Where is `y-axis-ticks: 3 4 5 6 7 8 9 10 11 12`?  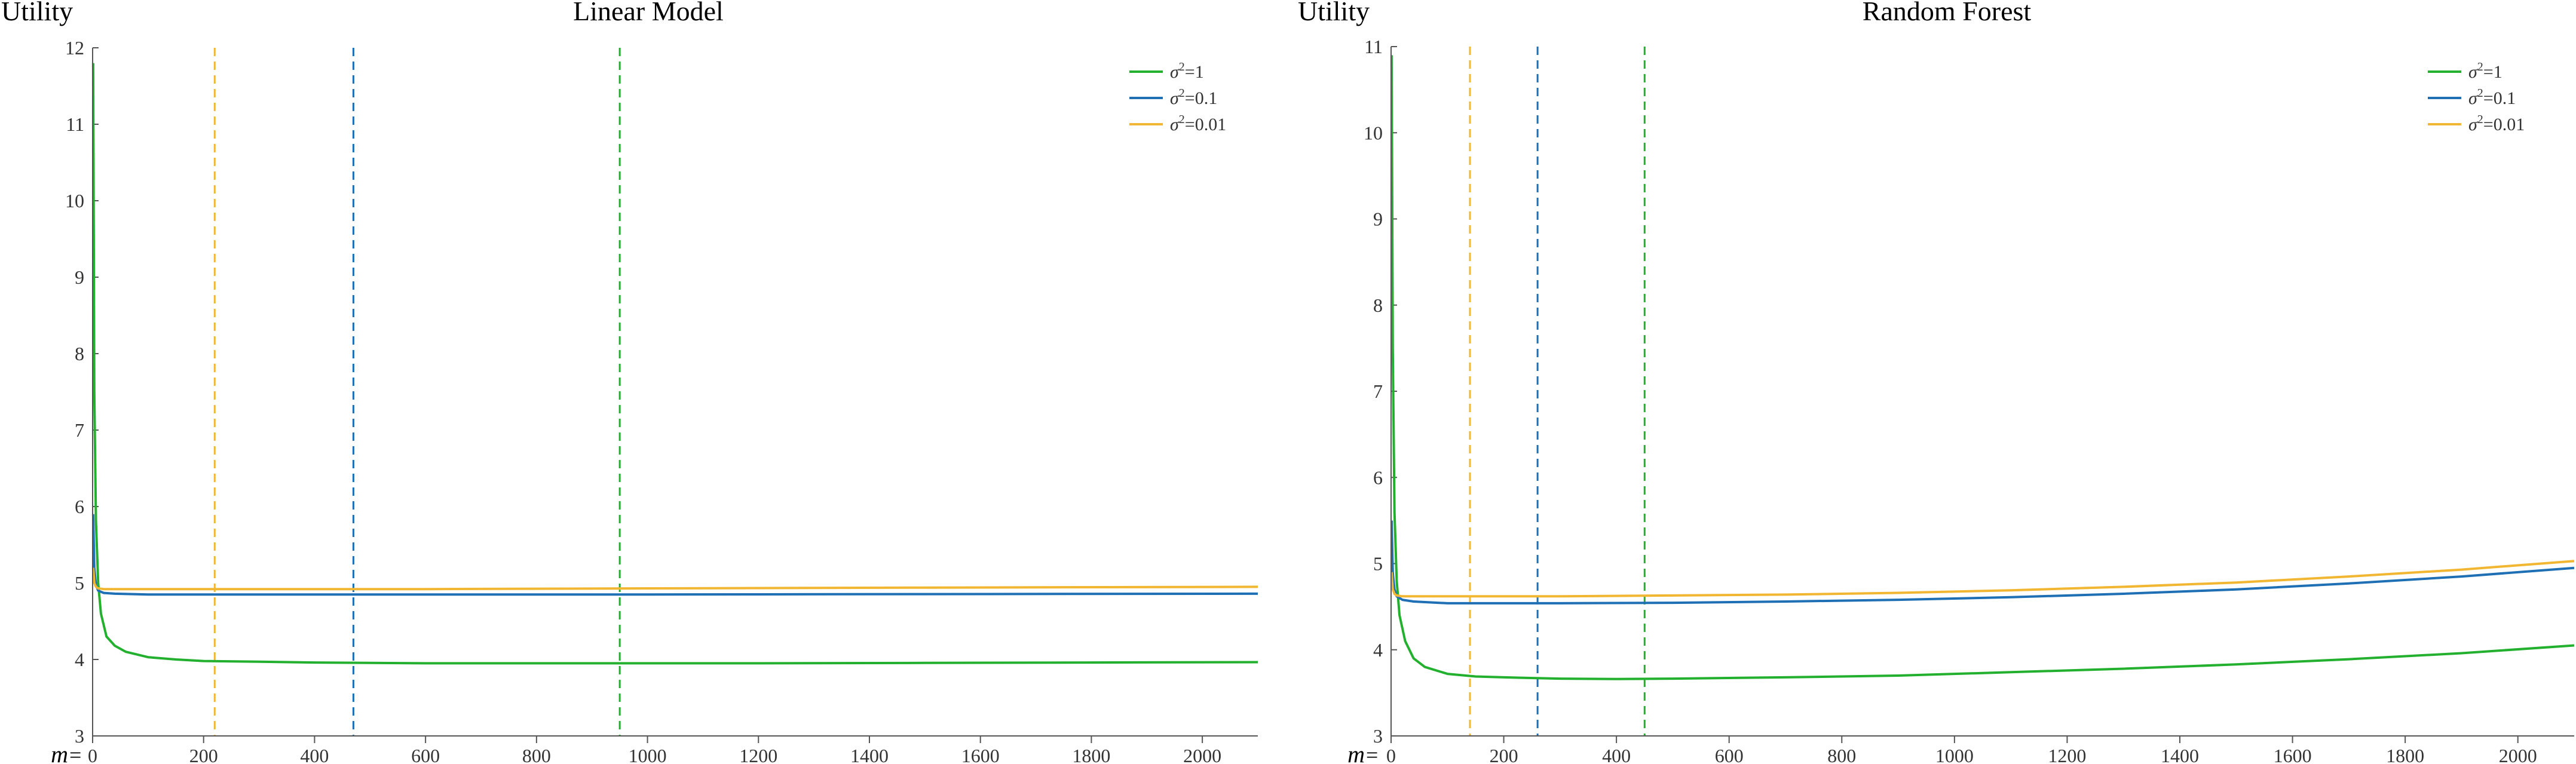 y-axis-ticks: 3 4 5 6 7 8 9 10 11 12 is located at coordinates (82, 392).